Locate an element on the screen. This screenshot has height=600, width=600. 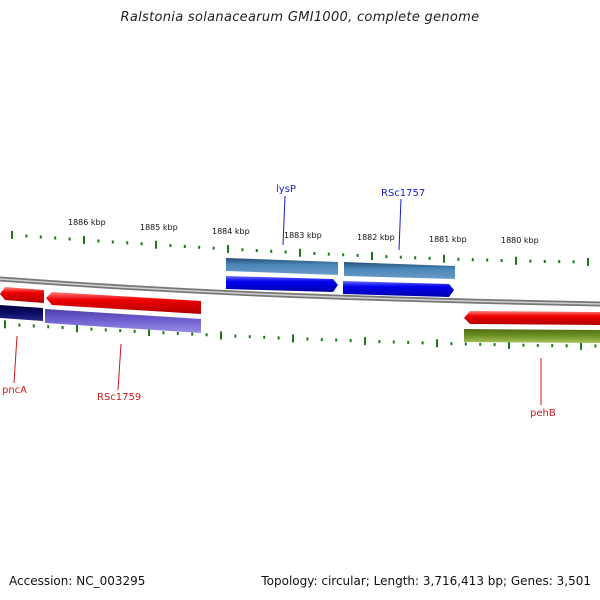
gene-label-pncA: pncA is located at coordinates (14, 390).